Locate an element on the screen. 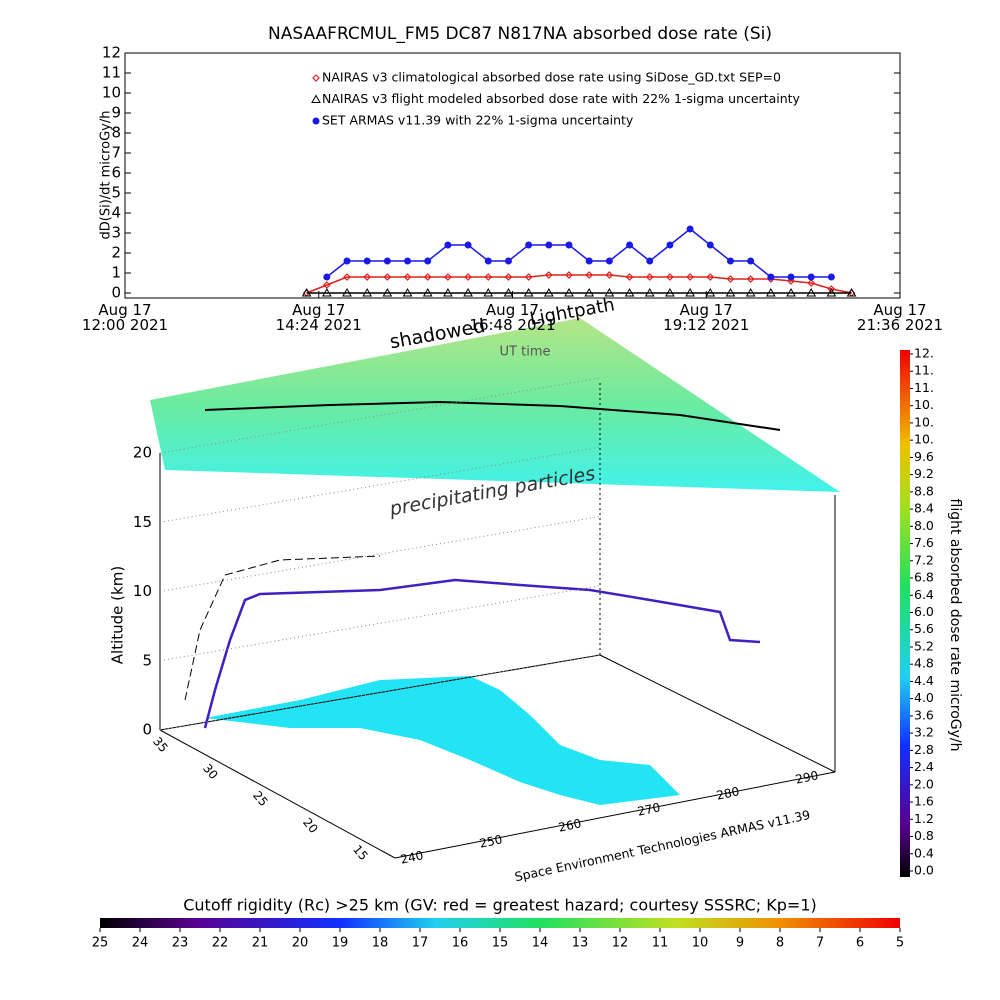 The width and height of the screenshot is (1000, 1000). series-line is located at coordinates (579, 253).